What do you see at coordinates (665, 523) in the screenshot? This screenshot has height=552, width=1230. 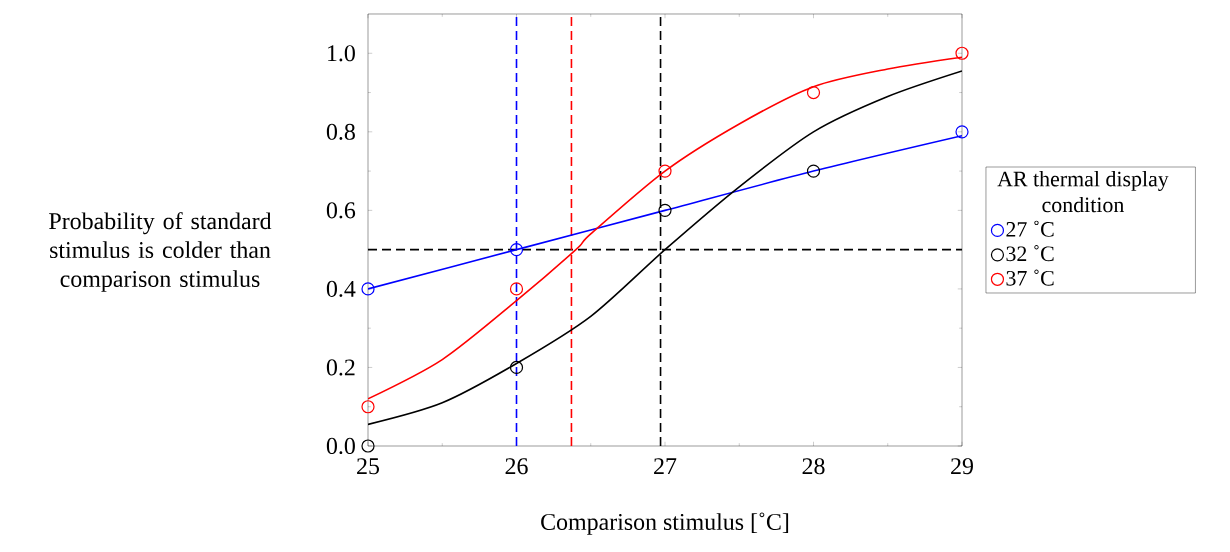 I see `x-axis-title: Comparison stimulus [˚C]` at bounding box center [665, 523].